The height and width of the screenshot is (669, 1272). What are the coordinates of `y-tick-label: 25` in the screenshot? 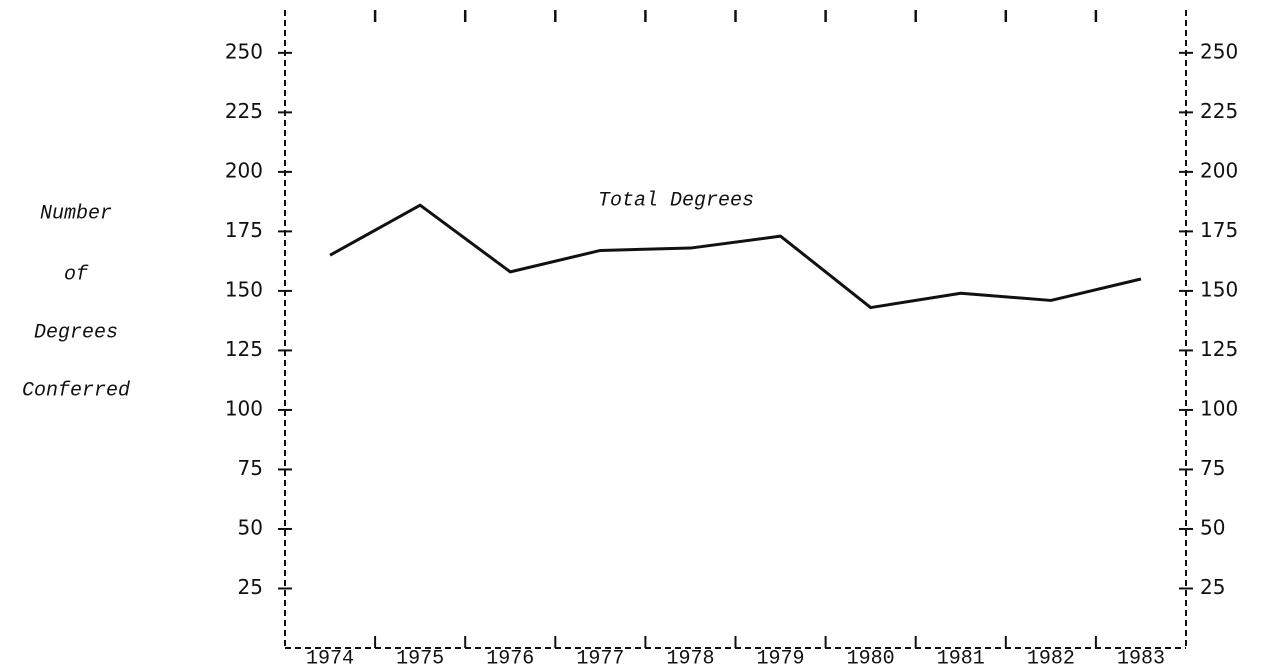 It's located at (250, 587).